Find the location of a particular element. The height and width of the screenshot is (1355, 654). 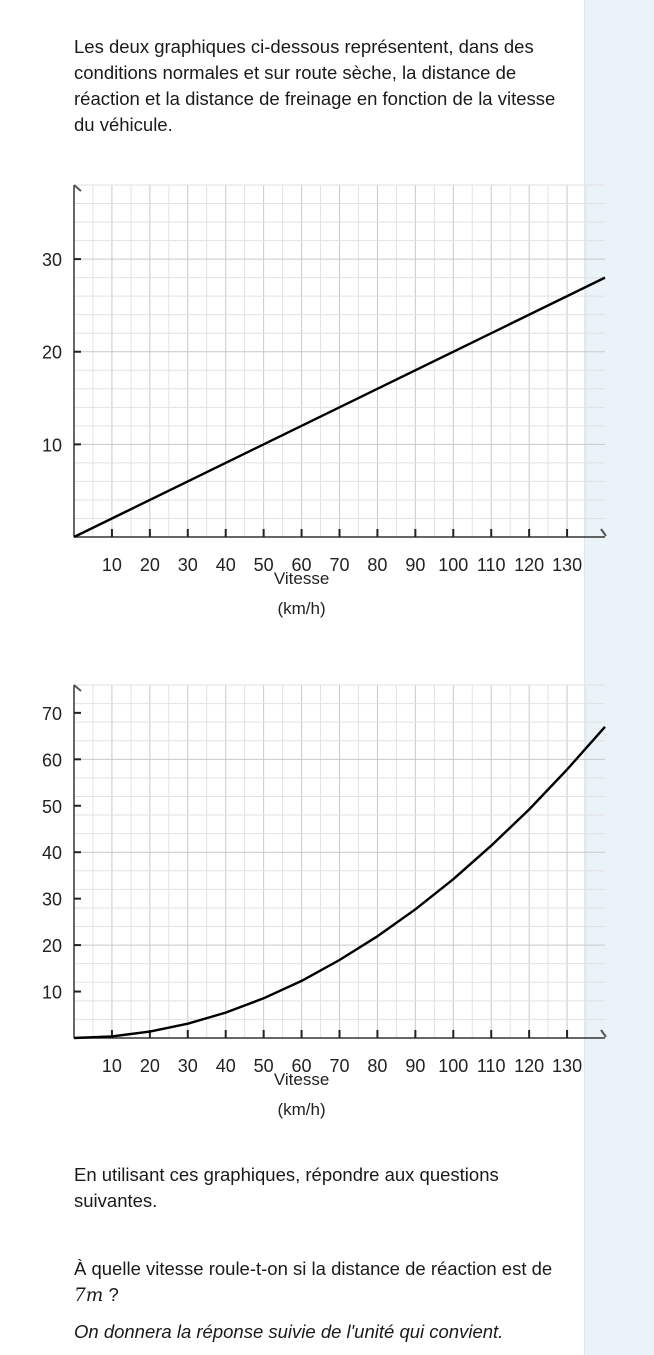

question-text-end: ? is located at coordinates (111, 1294).